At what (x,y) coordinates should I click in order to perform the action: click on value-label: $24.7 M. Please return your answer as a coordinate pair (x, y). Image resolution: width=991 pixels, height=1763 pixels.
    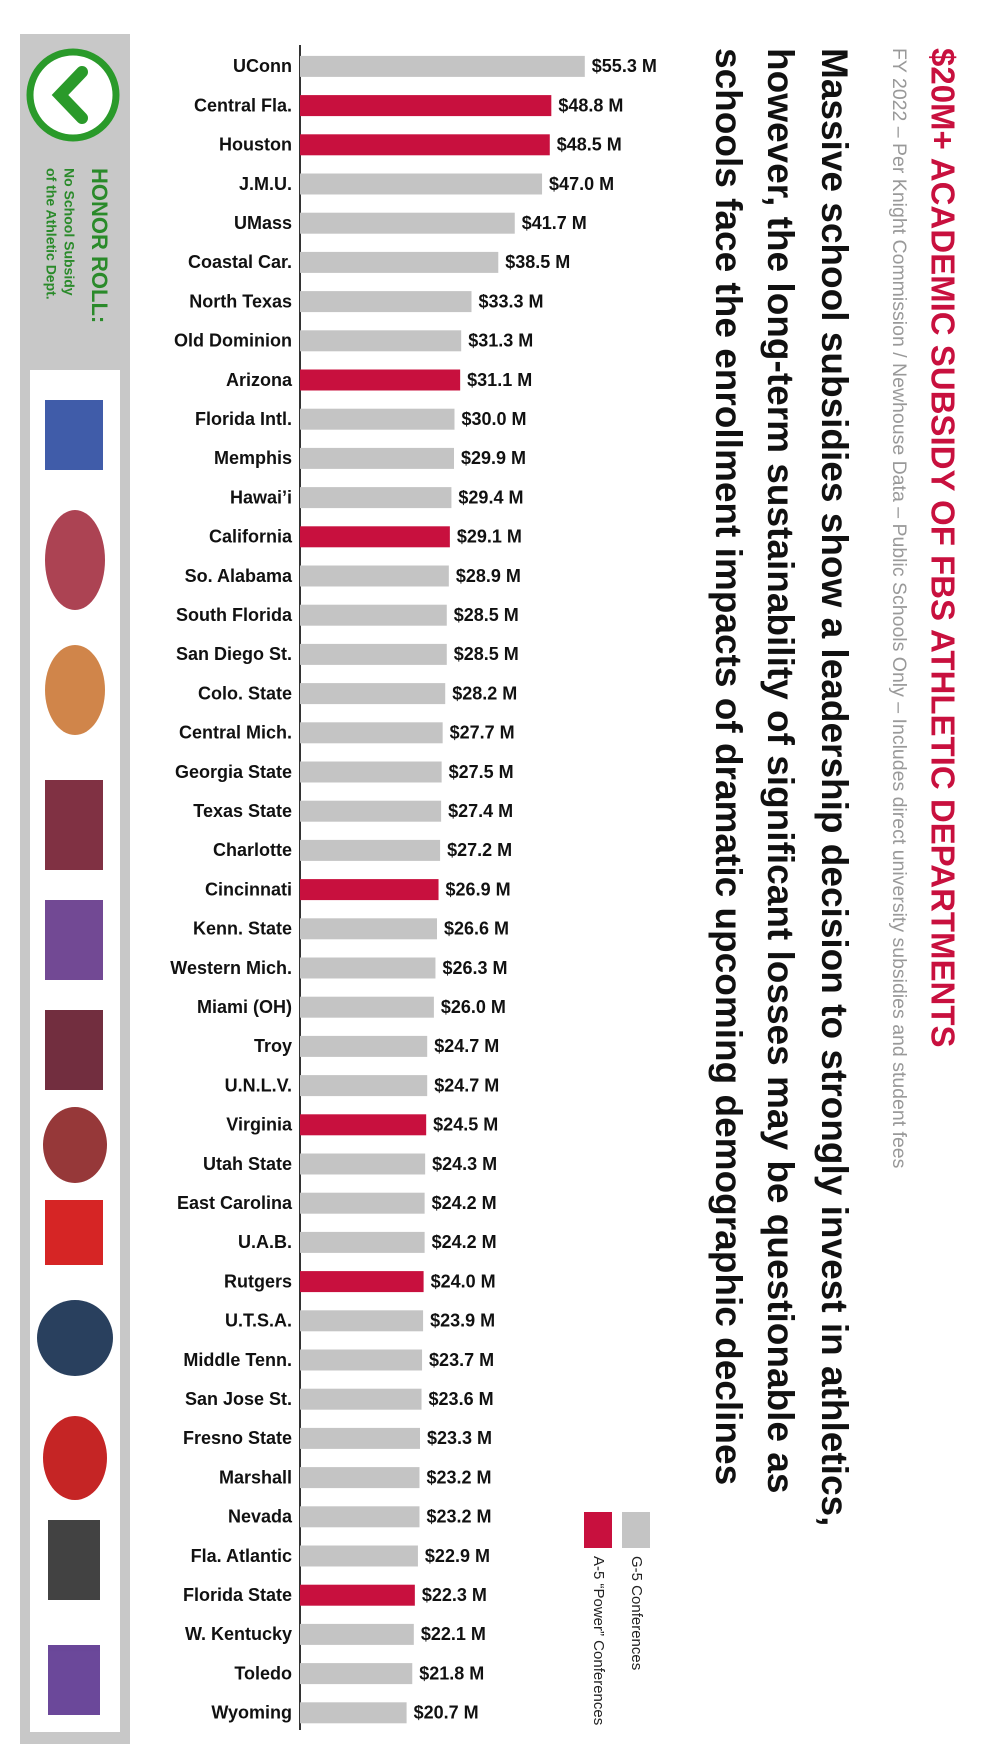
    Looking at the image, I should click on (466, 1046).